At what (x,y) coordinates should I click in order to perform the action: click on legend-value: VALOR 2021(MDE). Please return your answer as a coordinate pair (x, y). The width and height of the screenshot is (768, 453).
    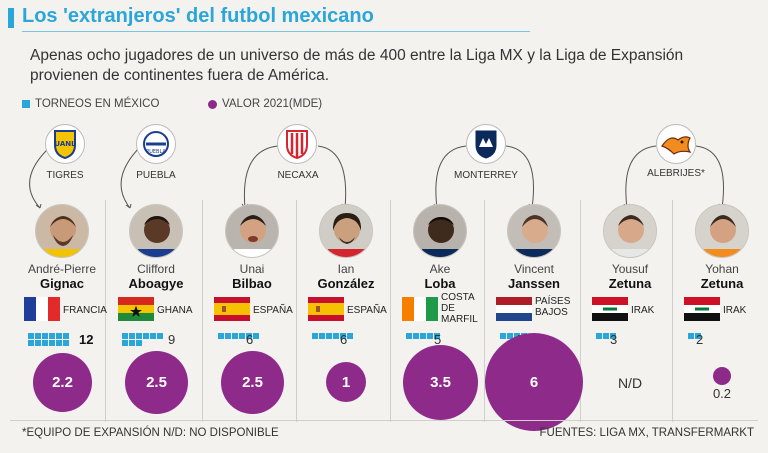
    Looking at the image, I should click on (265, 104).